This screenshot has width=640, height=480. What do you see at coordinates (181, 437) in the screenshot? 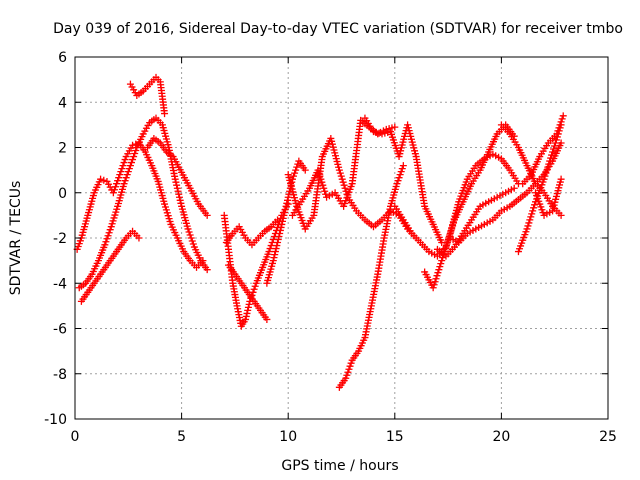
I see `x-tick-label: 5` at bounding box center [181, 437].